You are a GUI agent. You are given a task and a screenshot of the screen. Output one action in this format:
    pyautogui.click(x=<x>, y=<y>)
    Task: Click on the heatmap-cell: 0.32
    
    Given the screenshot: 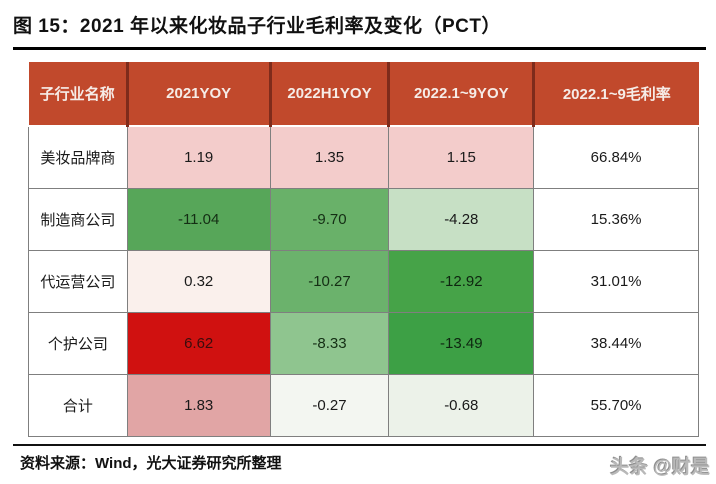 What is the action you would take?
    pyautogui.click(x=198, y=281)
    